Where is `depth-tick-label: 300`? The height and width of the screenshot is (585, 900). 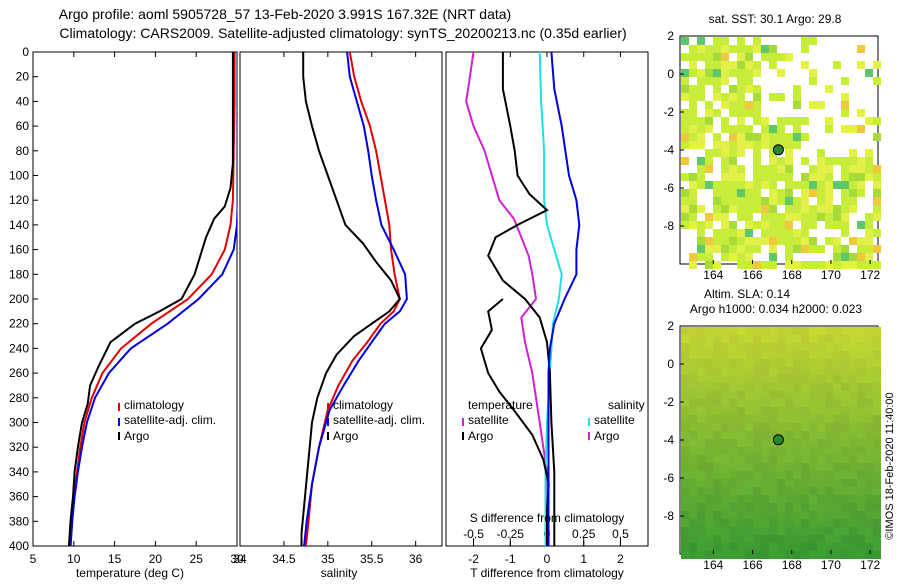
depth-tick-label: 300 is located at coordinates (19, 423).